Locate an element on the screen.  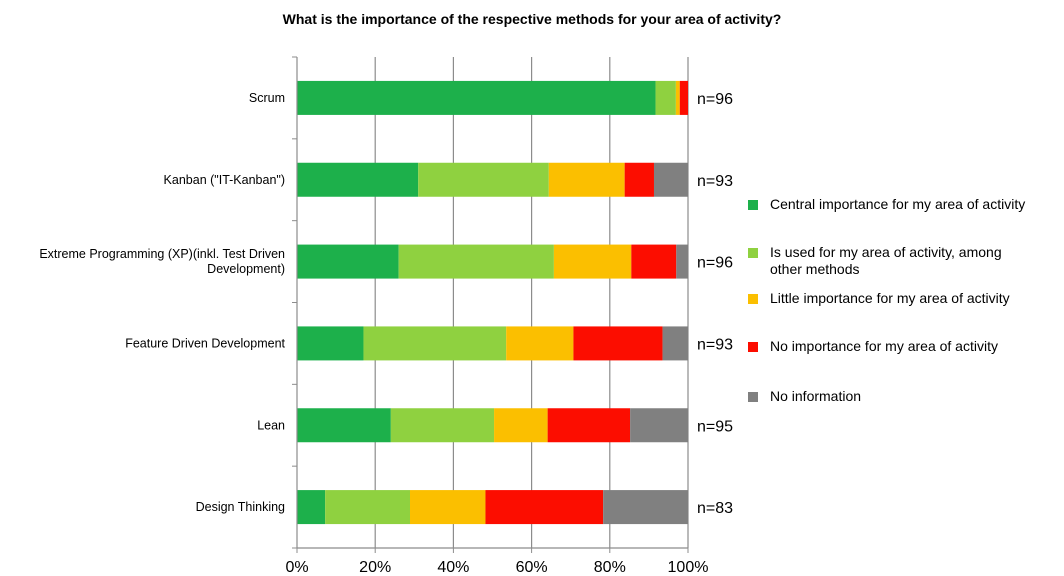
bar-segment-lean-s2 is located at coordinates (521, 425).